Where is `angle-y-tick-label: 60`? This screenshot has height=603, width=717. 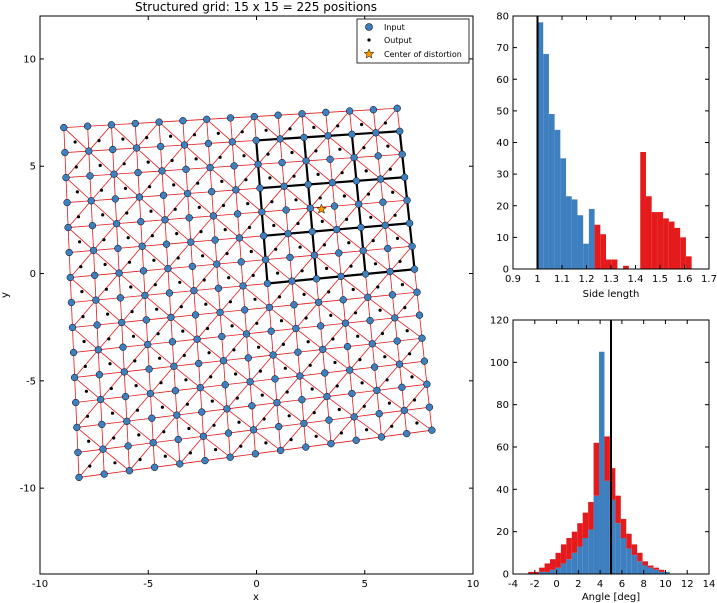
angle-y-tick-label: 60 is located at coordinates (502, 448).